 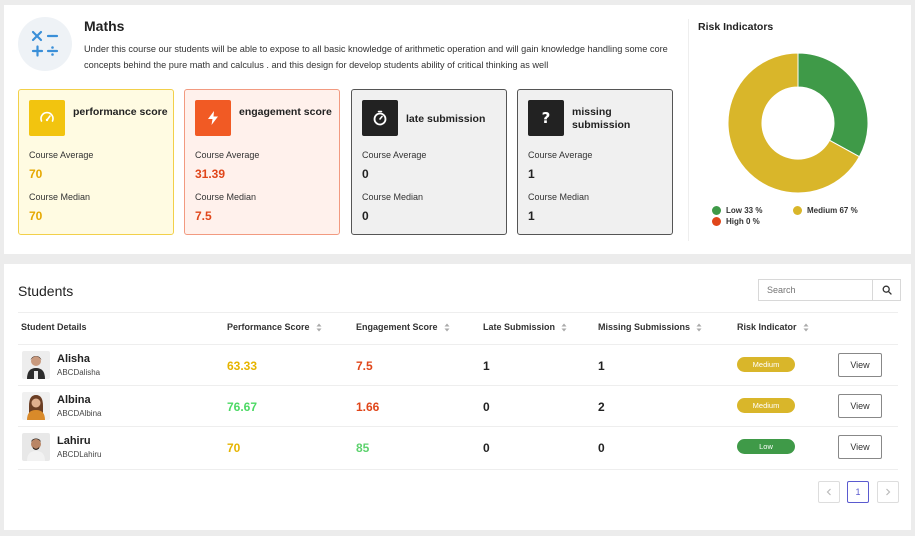 What do you see at coordinates (688, 130) in the screenshot?
I see `panel-divider` at bounding box center [688, 130].